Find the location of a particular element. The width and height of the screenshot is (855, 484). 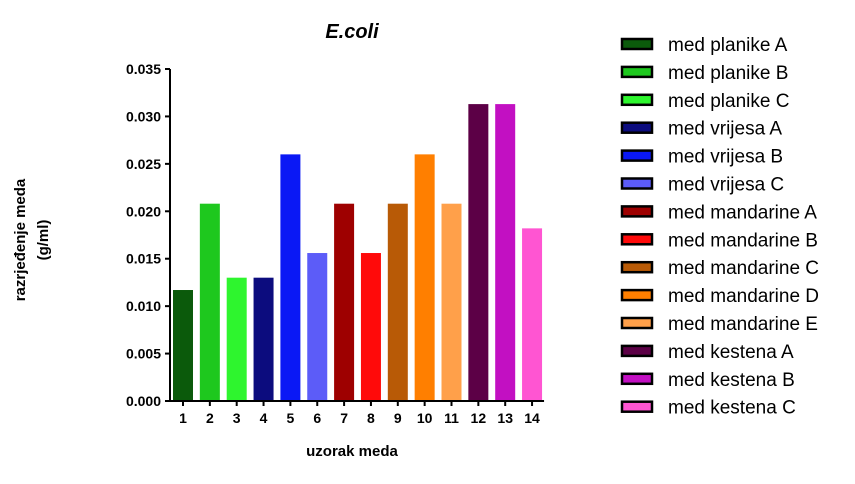

legend-item: med kestena B is located at coordinates (707, 380).